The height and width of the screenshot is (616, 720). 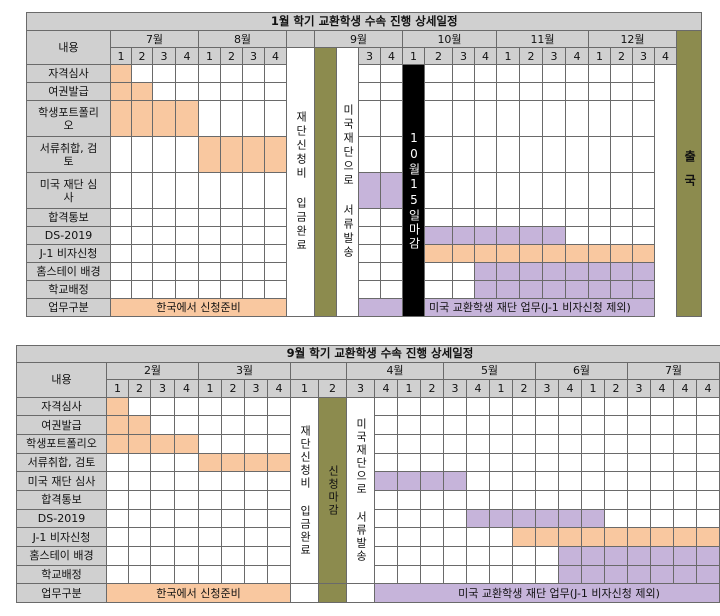 What do you see at coordinates (489, 371) in the screenshot?
I see `month-header: 5월` at bounding box center [489, 371].